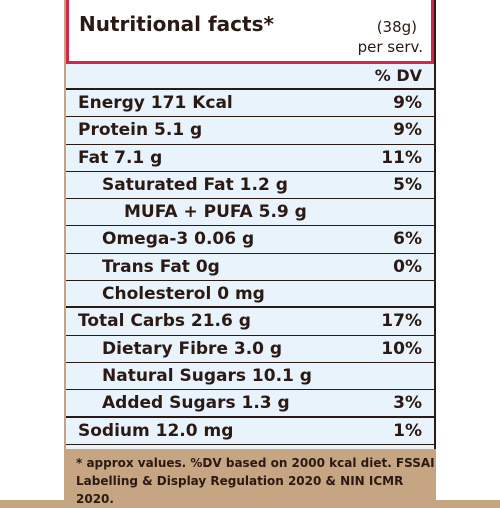  What do you see at coordinates (156, 430) in the screenshot?
I see `nutrient-name: Sodium 12.0 mg` at bounding box center [156, 430].